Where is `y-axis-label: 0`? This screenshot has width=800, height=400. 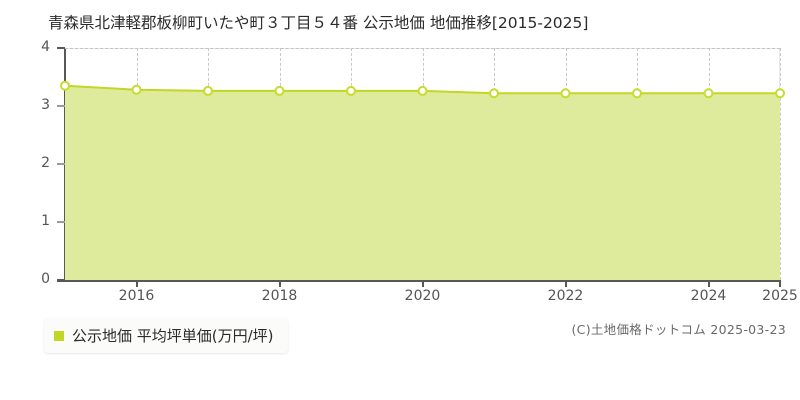
y-axis-label: 0 is located at coordinates (45, 279).